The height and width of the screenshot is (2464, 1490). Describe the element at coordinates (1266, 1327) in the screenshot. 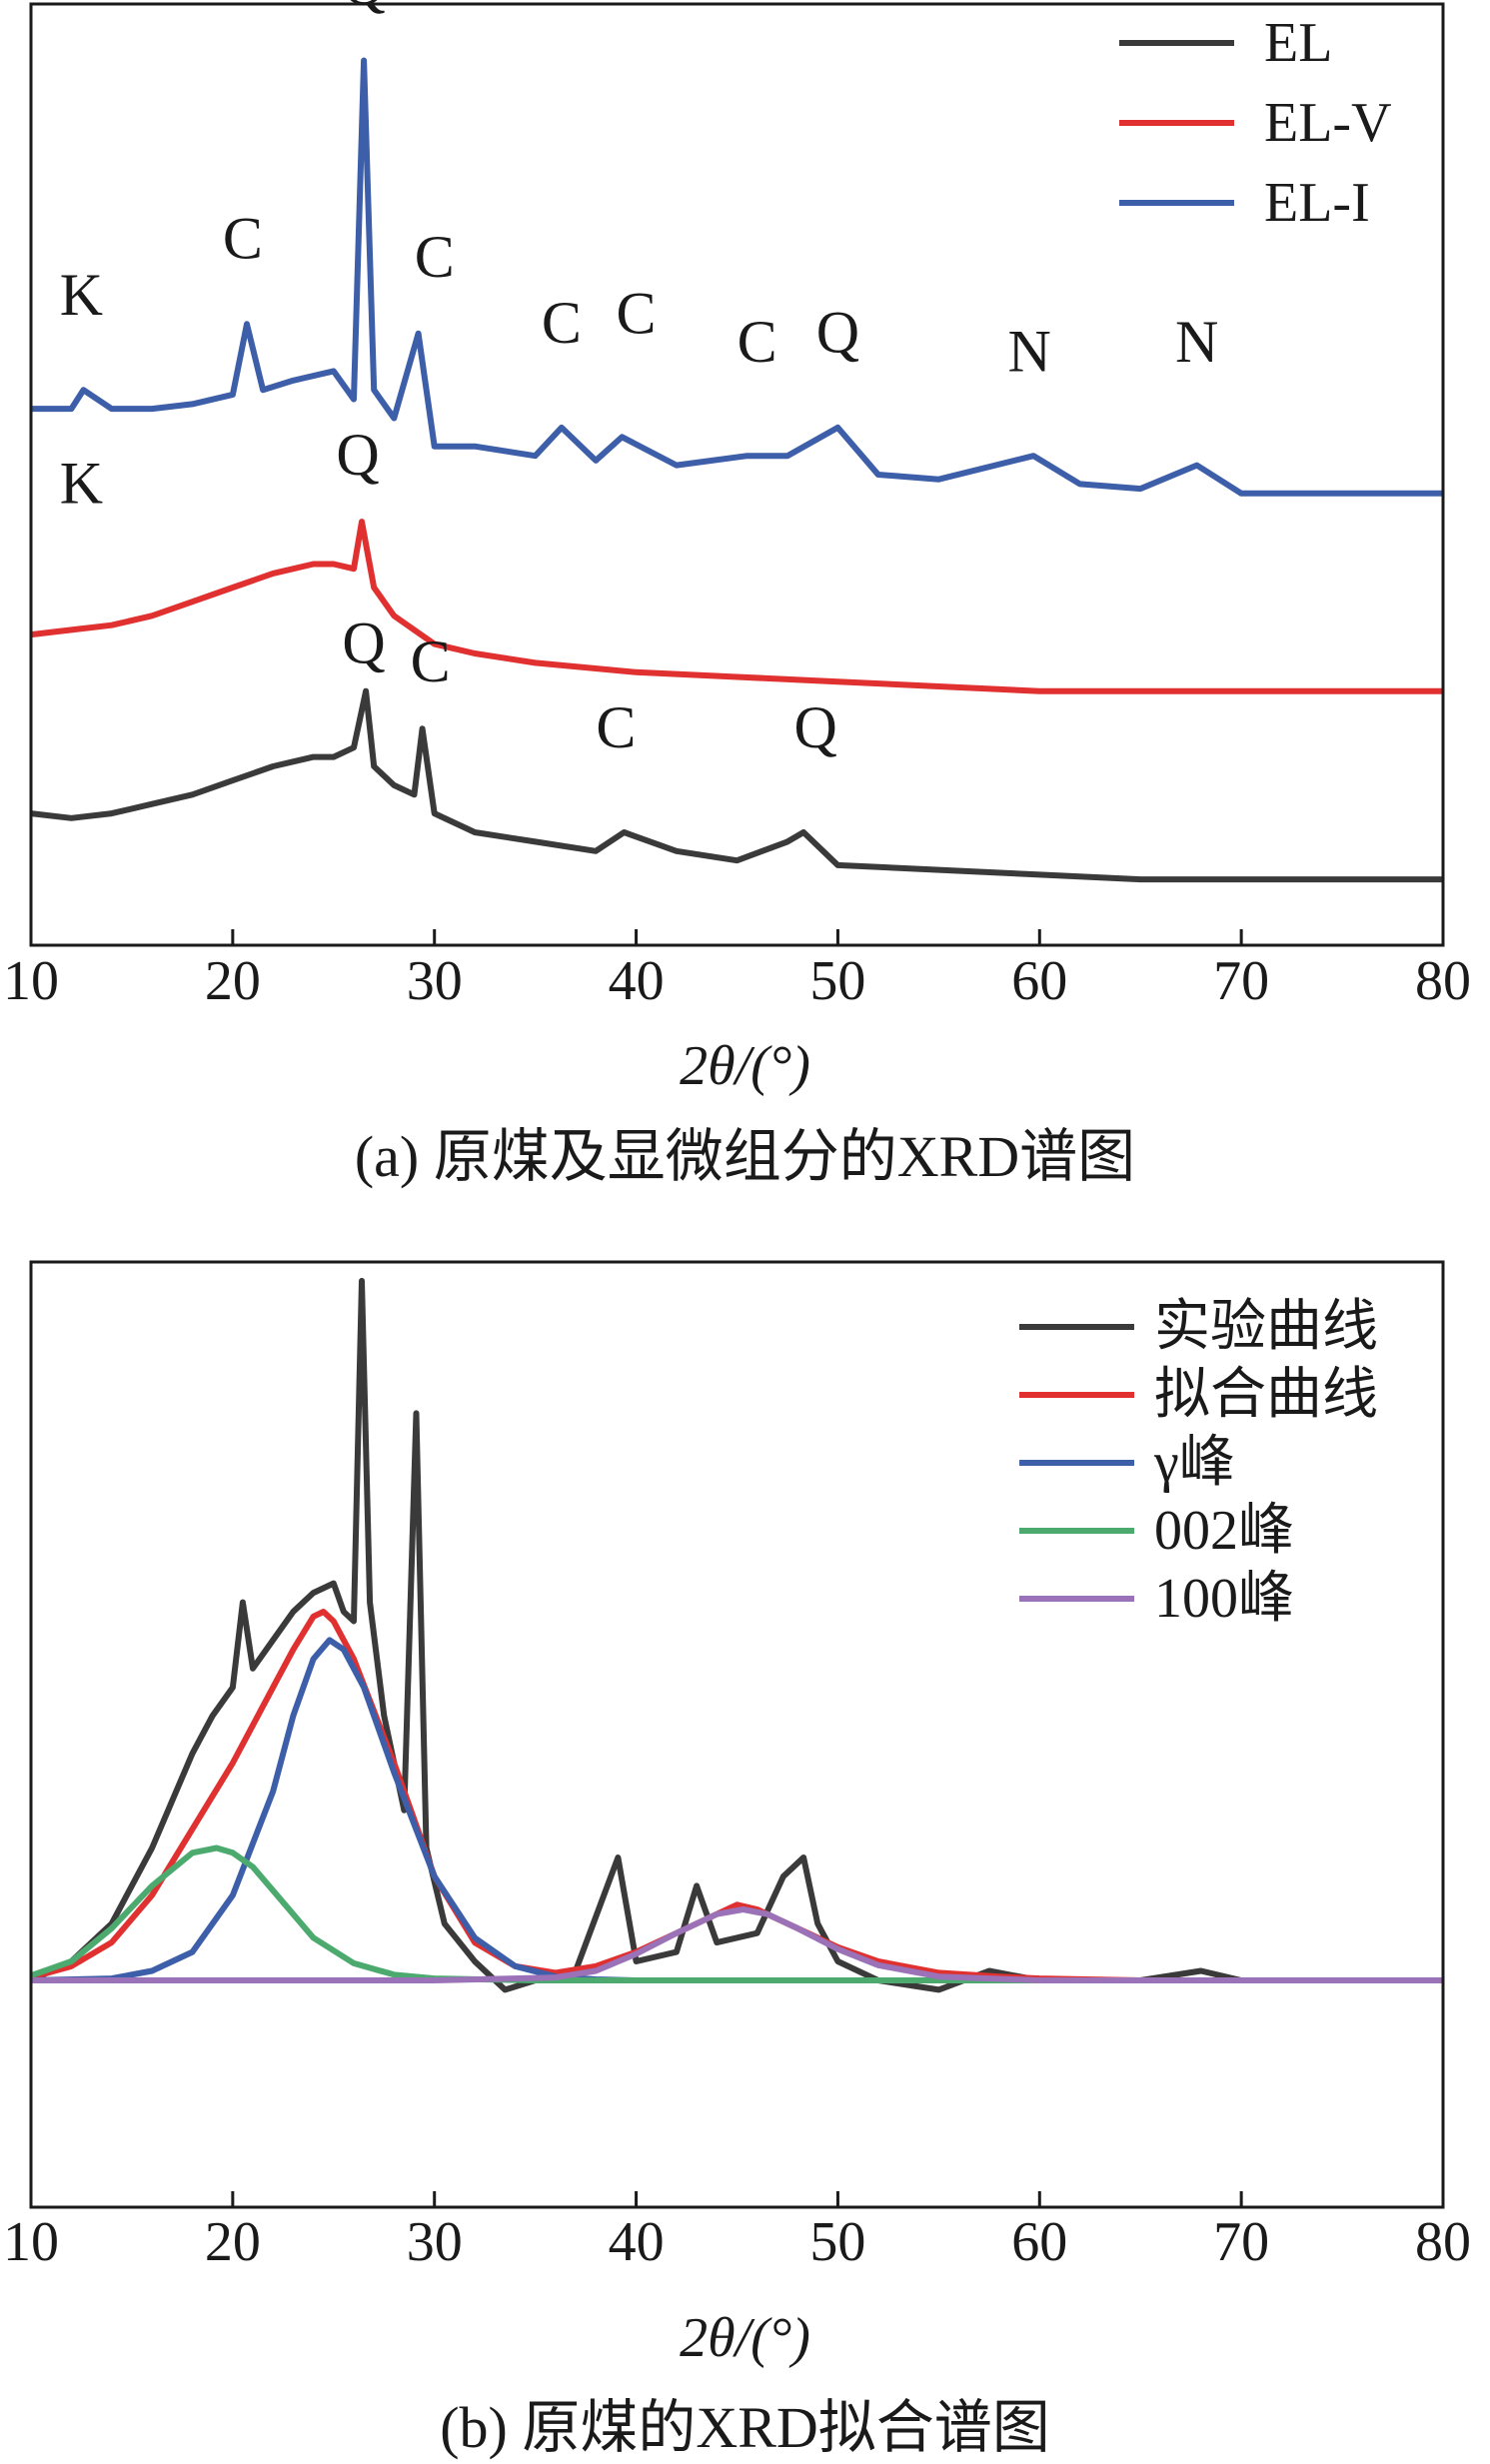

I see `legend-label: 实验曲线` at that location.